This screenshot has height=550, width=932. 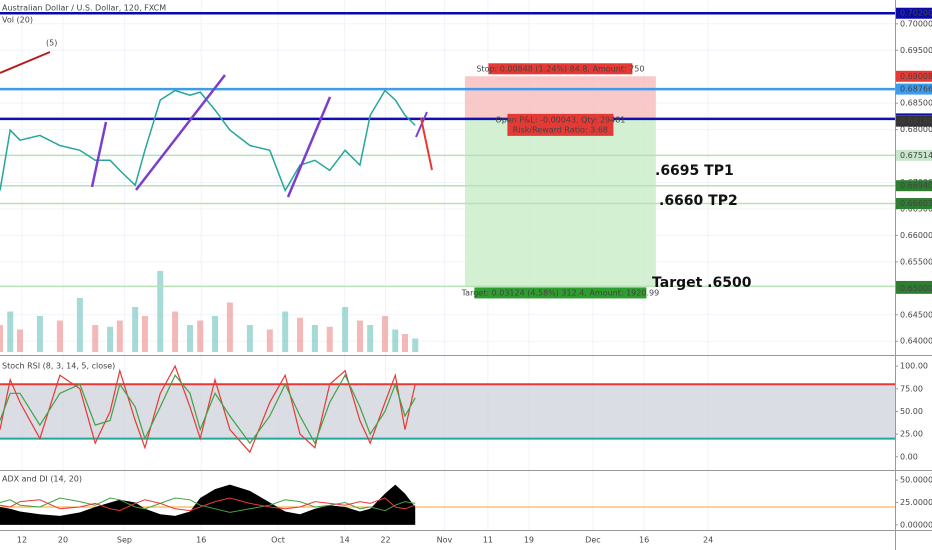 I want to click on stop-label: Stop: 0.00848 (1.24%) 84.8, Amount: 750, so click(x=560, y=68).